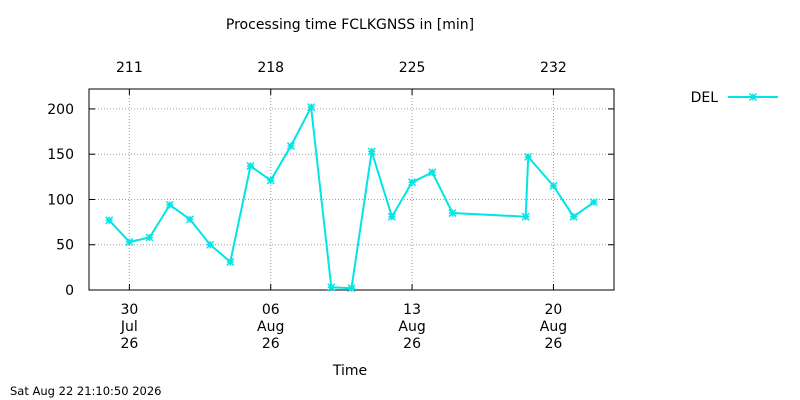 Image resolution: width=800 pixels, height=400 pixels. Describe the element at coordinates (412, 68) in the screenshot. I see `x-top-tick-label: 225` at that location.